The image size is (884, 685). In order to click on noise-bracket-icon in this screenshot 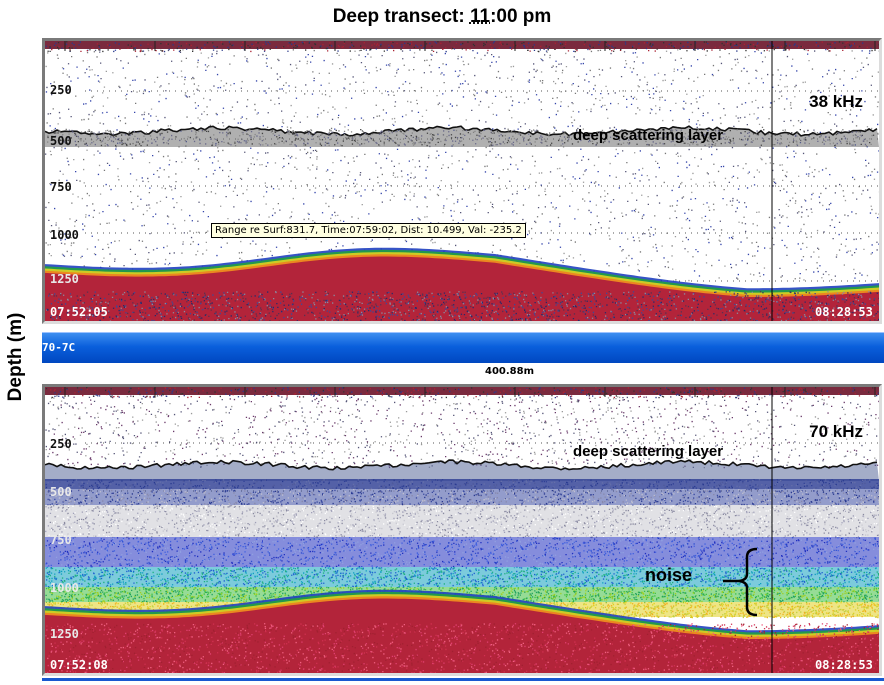, I will do `click(740, 582)`.